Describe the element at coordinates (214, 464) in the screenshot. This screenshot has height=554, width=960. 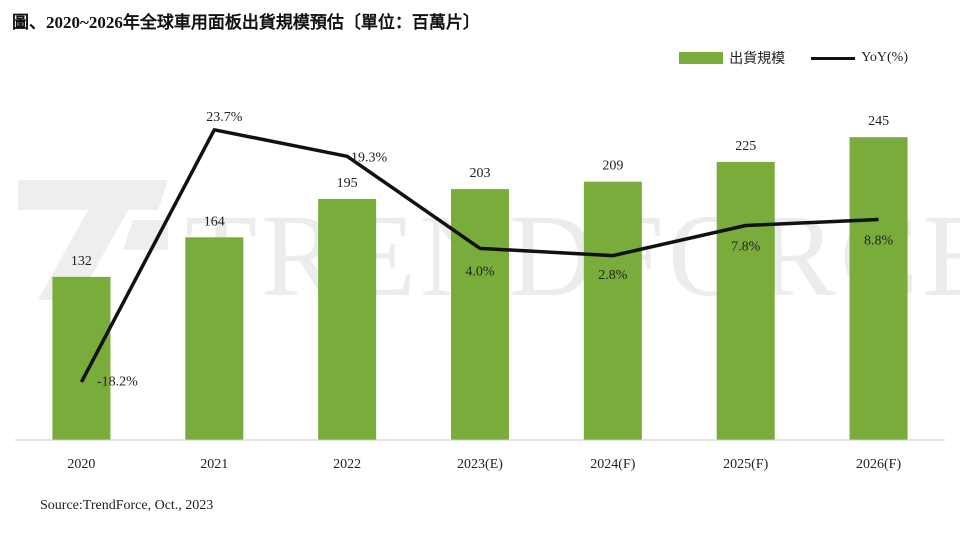
I see `x-tick-label-1: 2021` at that location.